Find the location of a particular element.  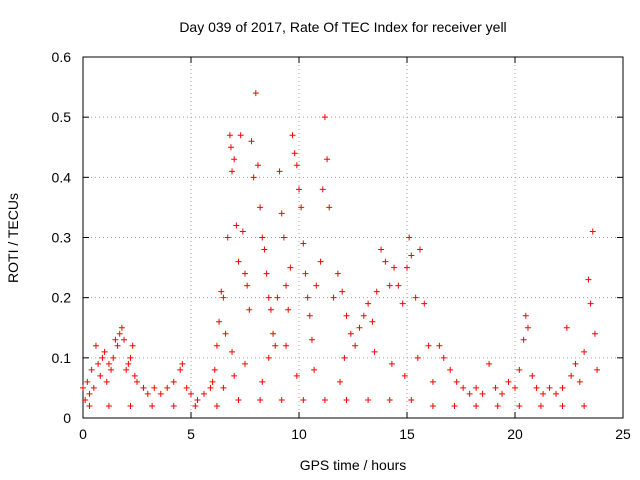

y-tick-label: 0.1 is located at coordinates (62, 358).